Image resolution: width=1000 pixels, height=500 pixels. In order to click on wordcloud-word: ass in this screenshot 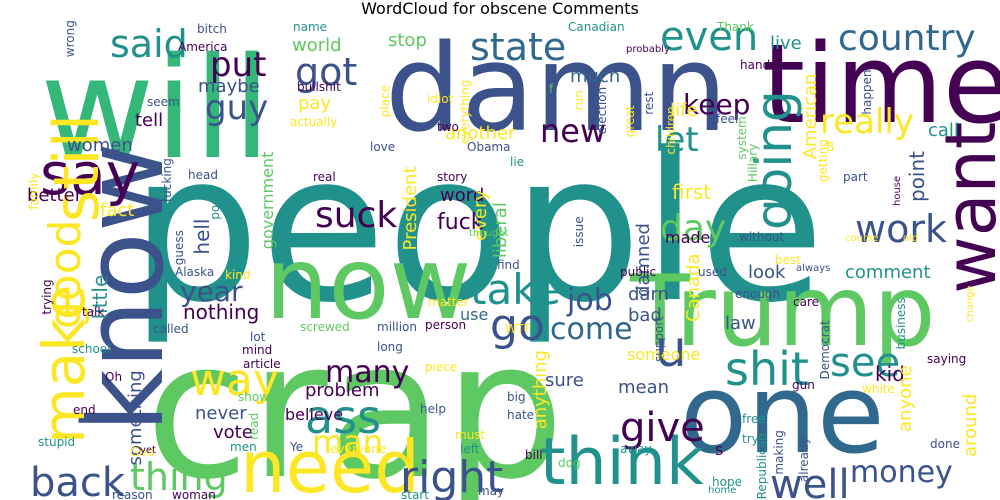, I will do `click(343, 417)`.